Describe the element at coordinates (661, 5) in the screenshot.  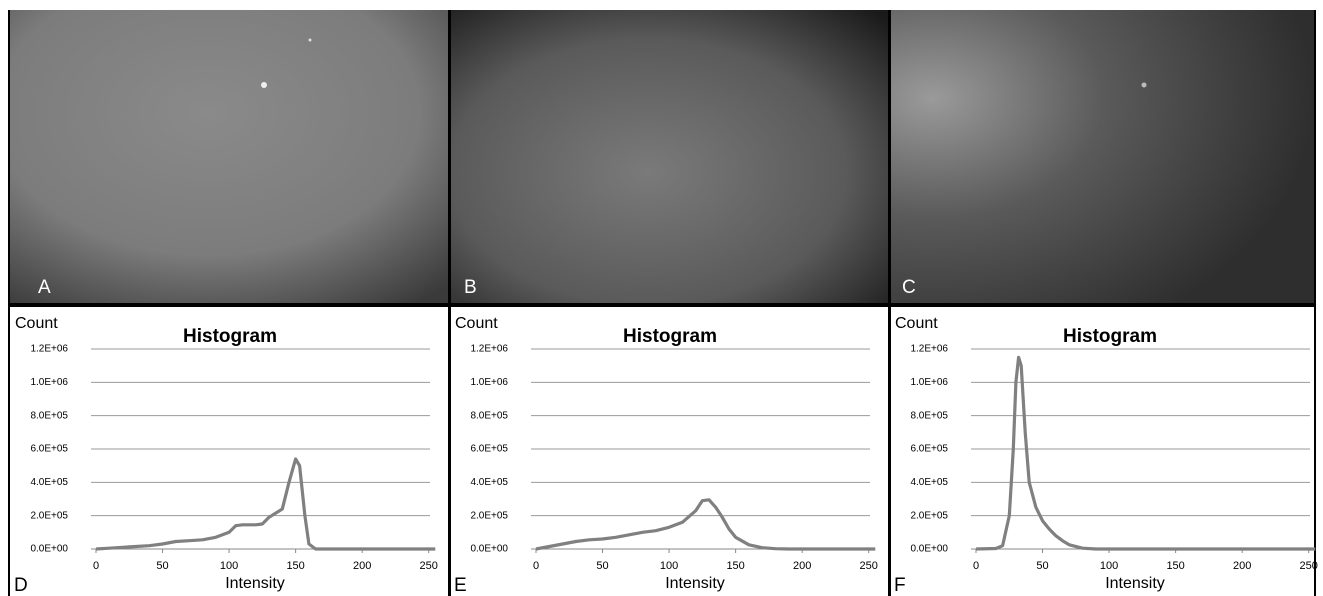
I see `margin` at that location.